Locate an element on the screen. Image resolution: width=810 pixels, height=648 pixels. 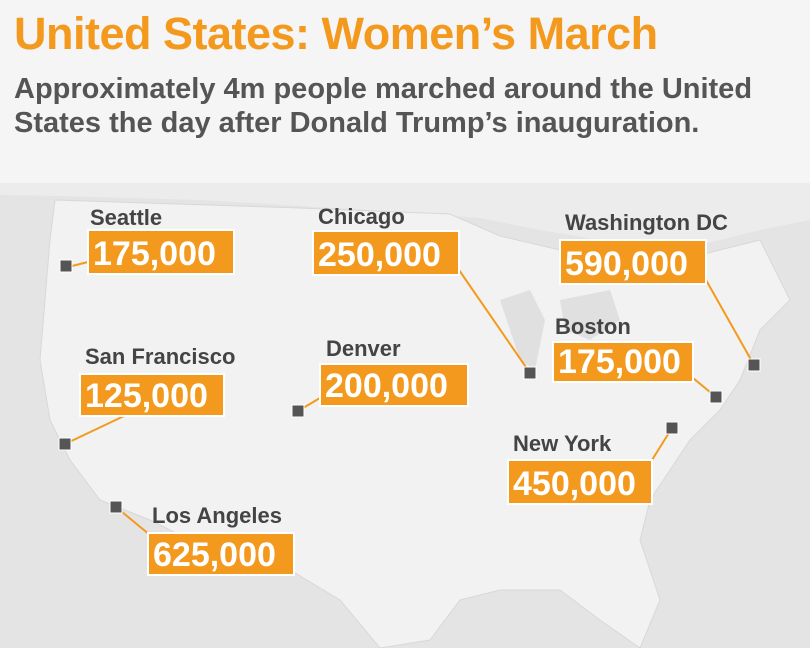
city-name: Boston is located at coordinates (593, 326).